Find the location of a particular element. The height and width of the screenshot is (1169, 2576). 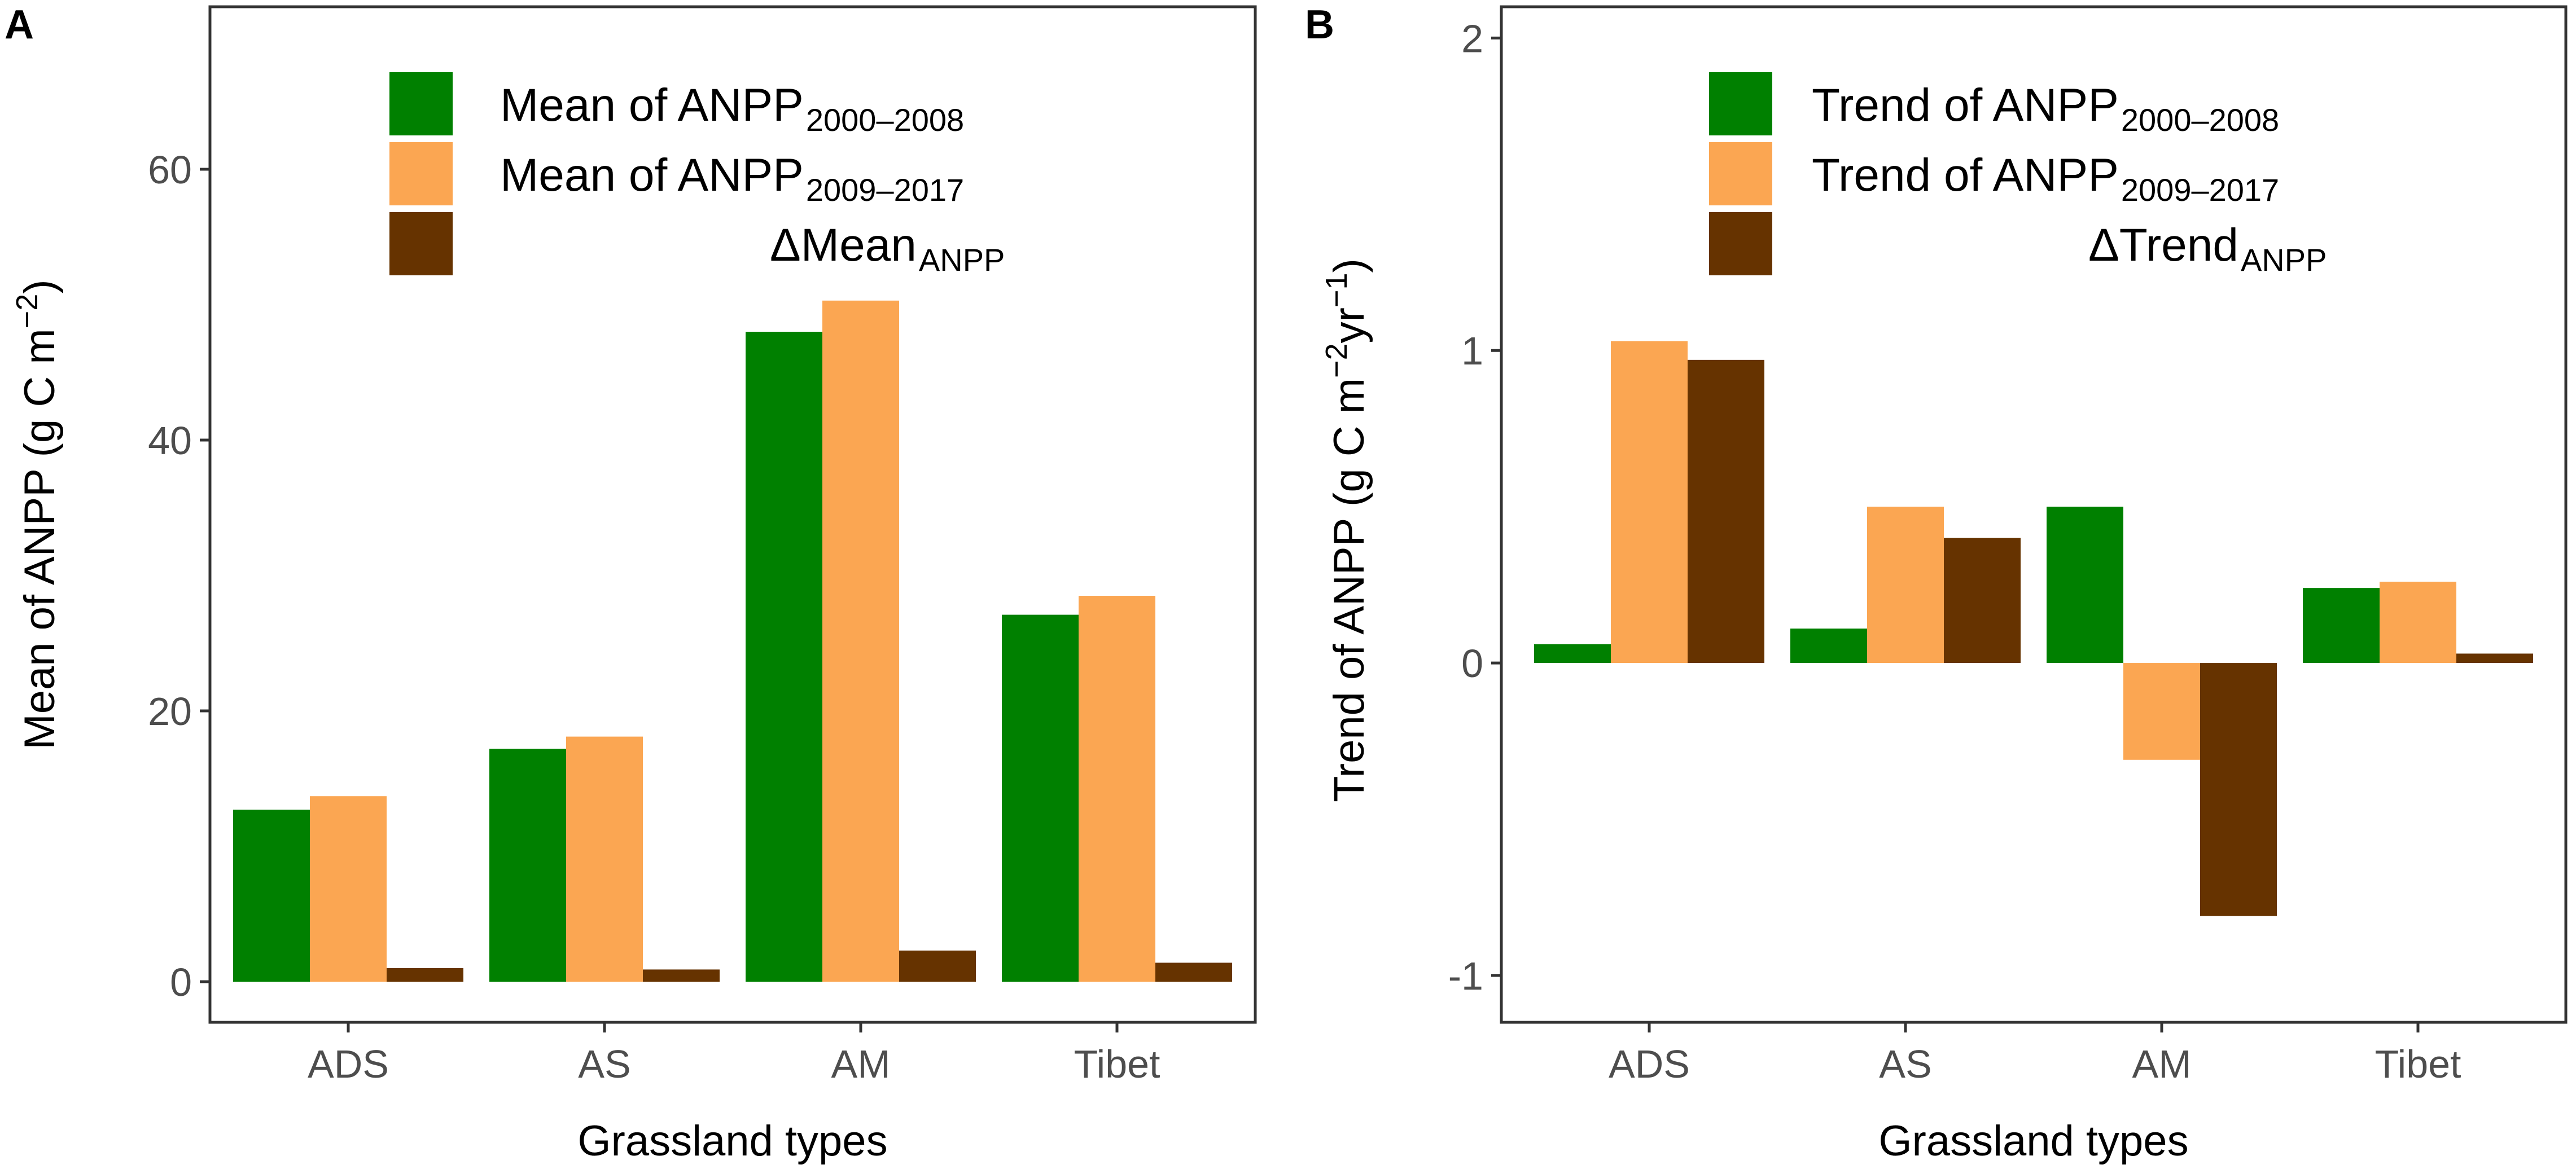

panel-b-x-tick-label-tibet: Tibet is located at coordinates (2418, 1064).